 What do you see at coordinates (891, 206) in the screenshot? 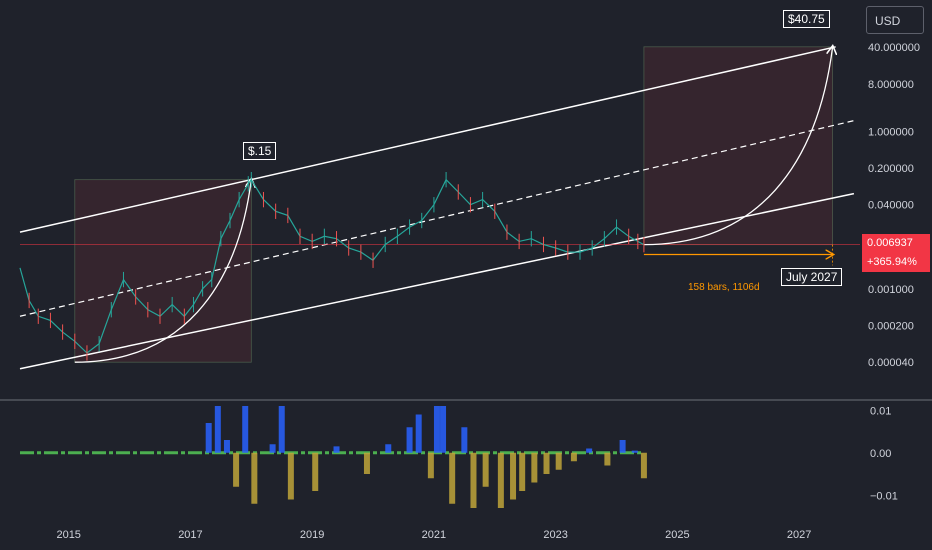
I see `y-tick-label-4: 0.040000` at bounding box center [891, 206].